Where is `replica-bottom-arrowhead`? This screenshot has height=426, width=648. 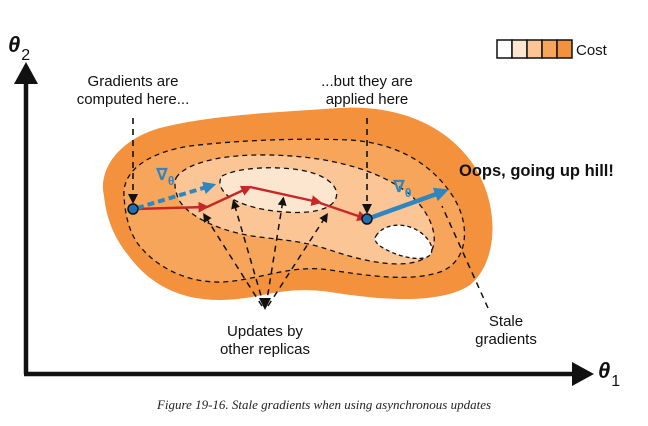
replica-bottom-arrowhead is located at coordinates (265, 304).